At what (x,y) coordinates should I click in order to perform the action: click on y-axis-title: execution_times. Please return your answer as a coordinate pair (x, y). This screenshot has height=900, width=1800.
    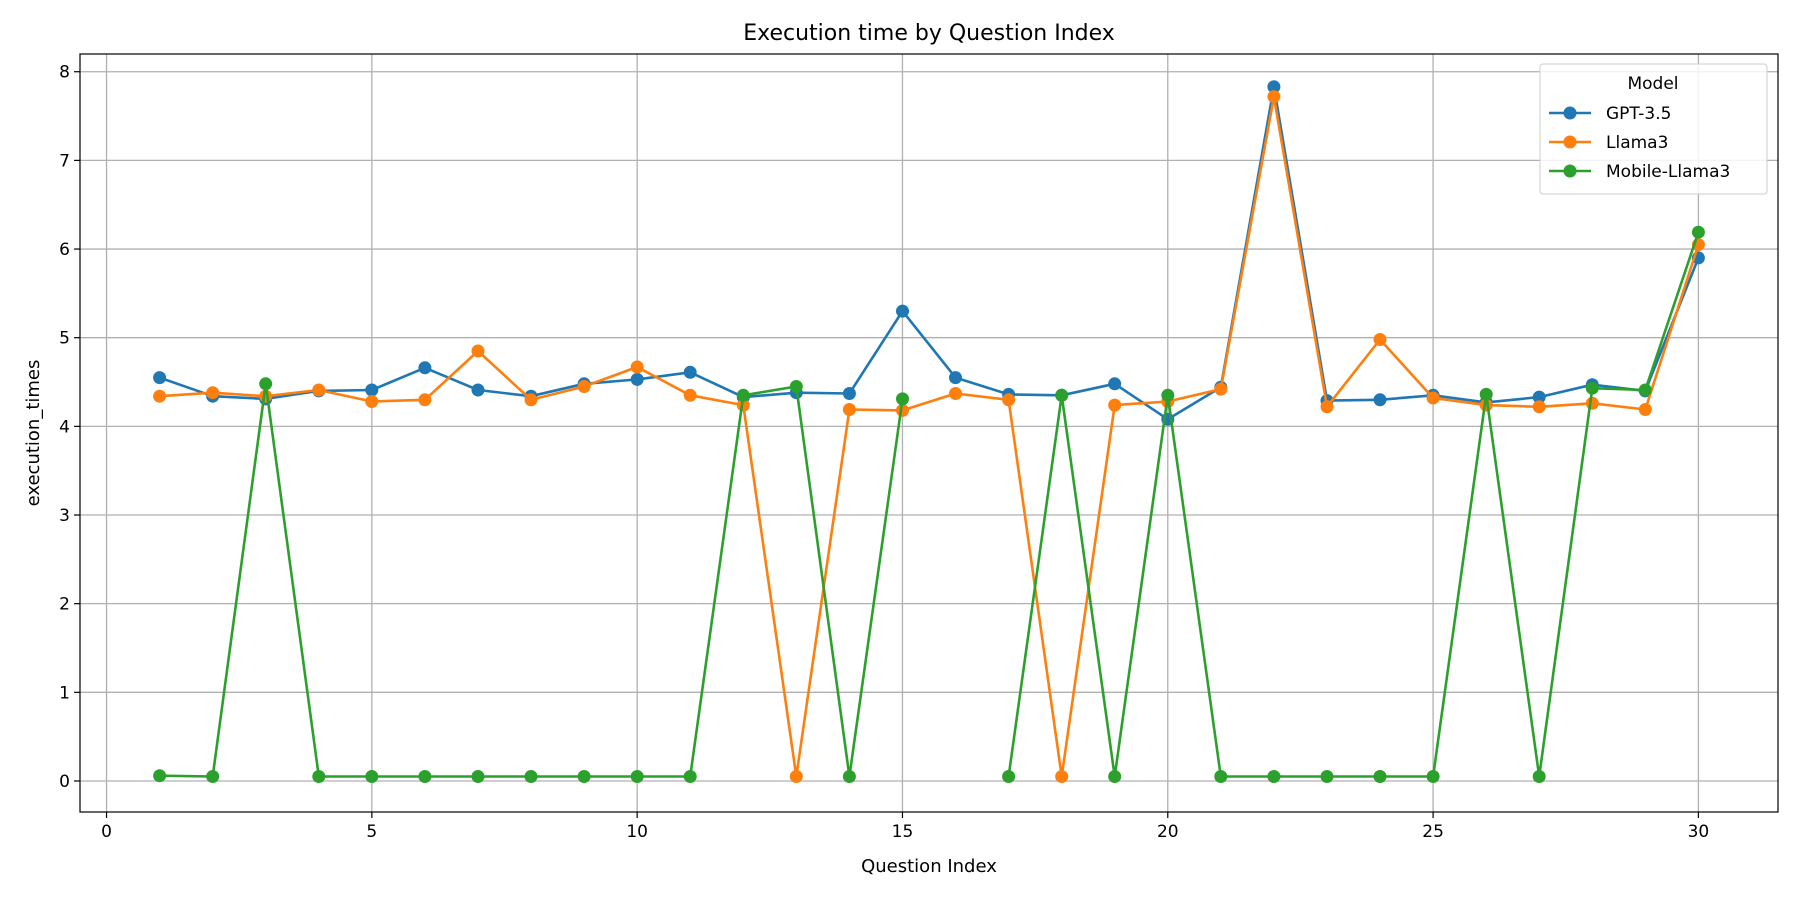
    Looking at the image, I should click on (33, 433).